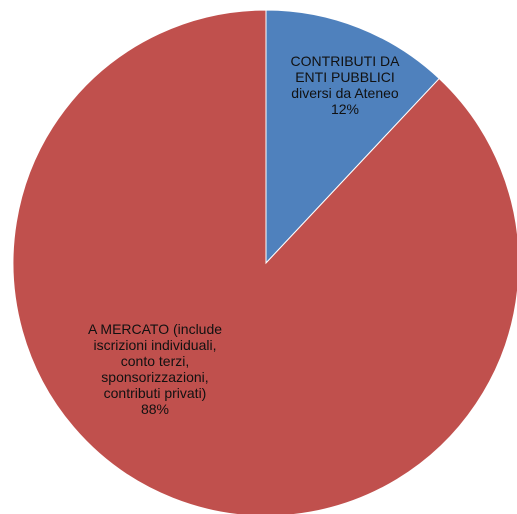 This screenshot has height=514, width=517. What do you see at coordinates (346, 61) in the screenshot?
I see `pie-slice-label-line: CONTRIBUTI DA` at bounding box center [346, 61].